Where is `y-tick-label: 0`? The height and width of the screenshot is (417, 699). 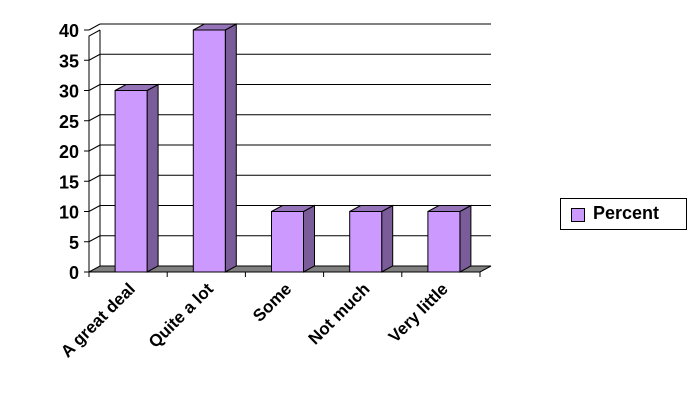 y-tick-label: 0 is located at coordinates (74, 273).